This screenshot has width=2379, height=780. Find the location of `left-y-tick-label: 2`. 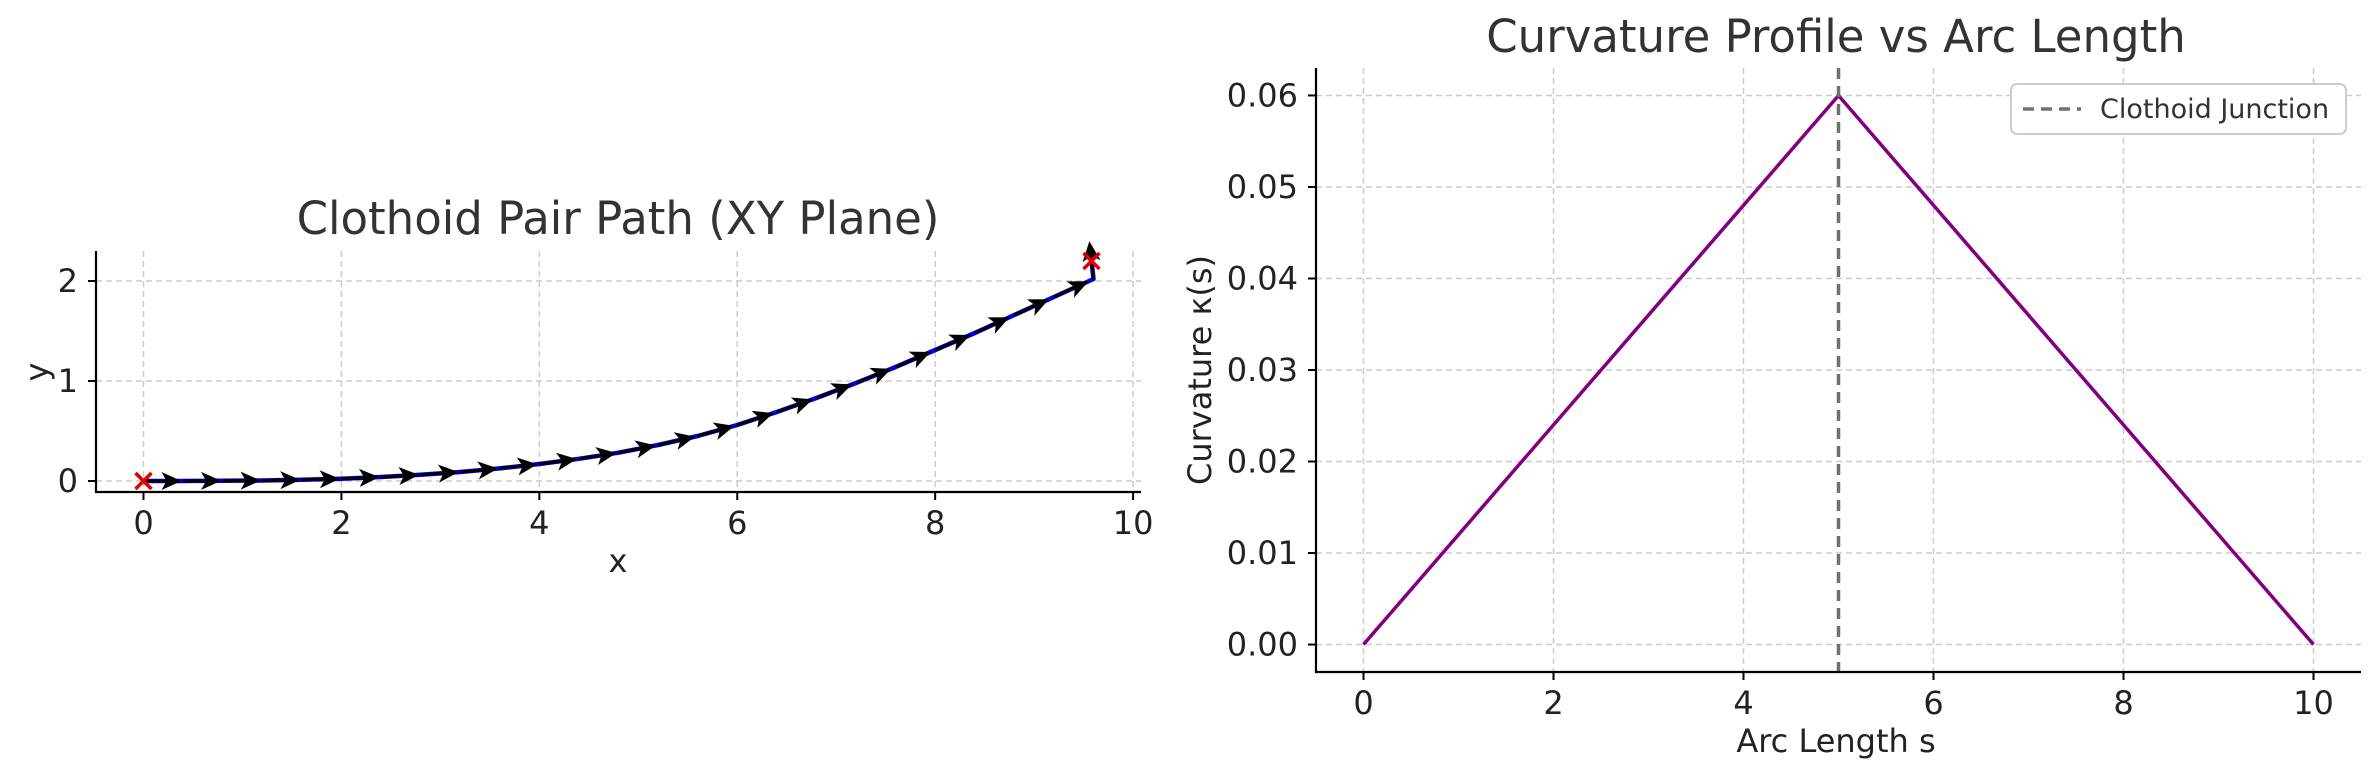

left-y-tick-label: 2 is located at coordinates (68, 281).